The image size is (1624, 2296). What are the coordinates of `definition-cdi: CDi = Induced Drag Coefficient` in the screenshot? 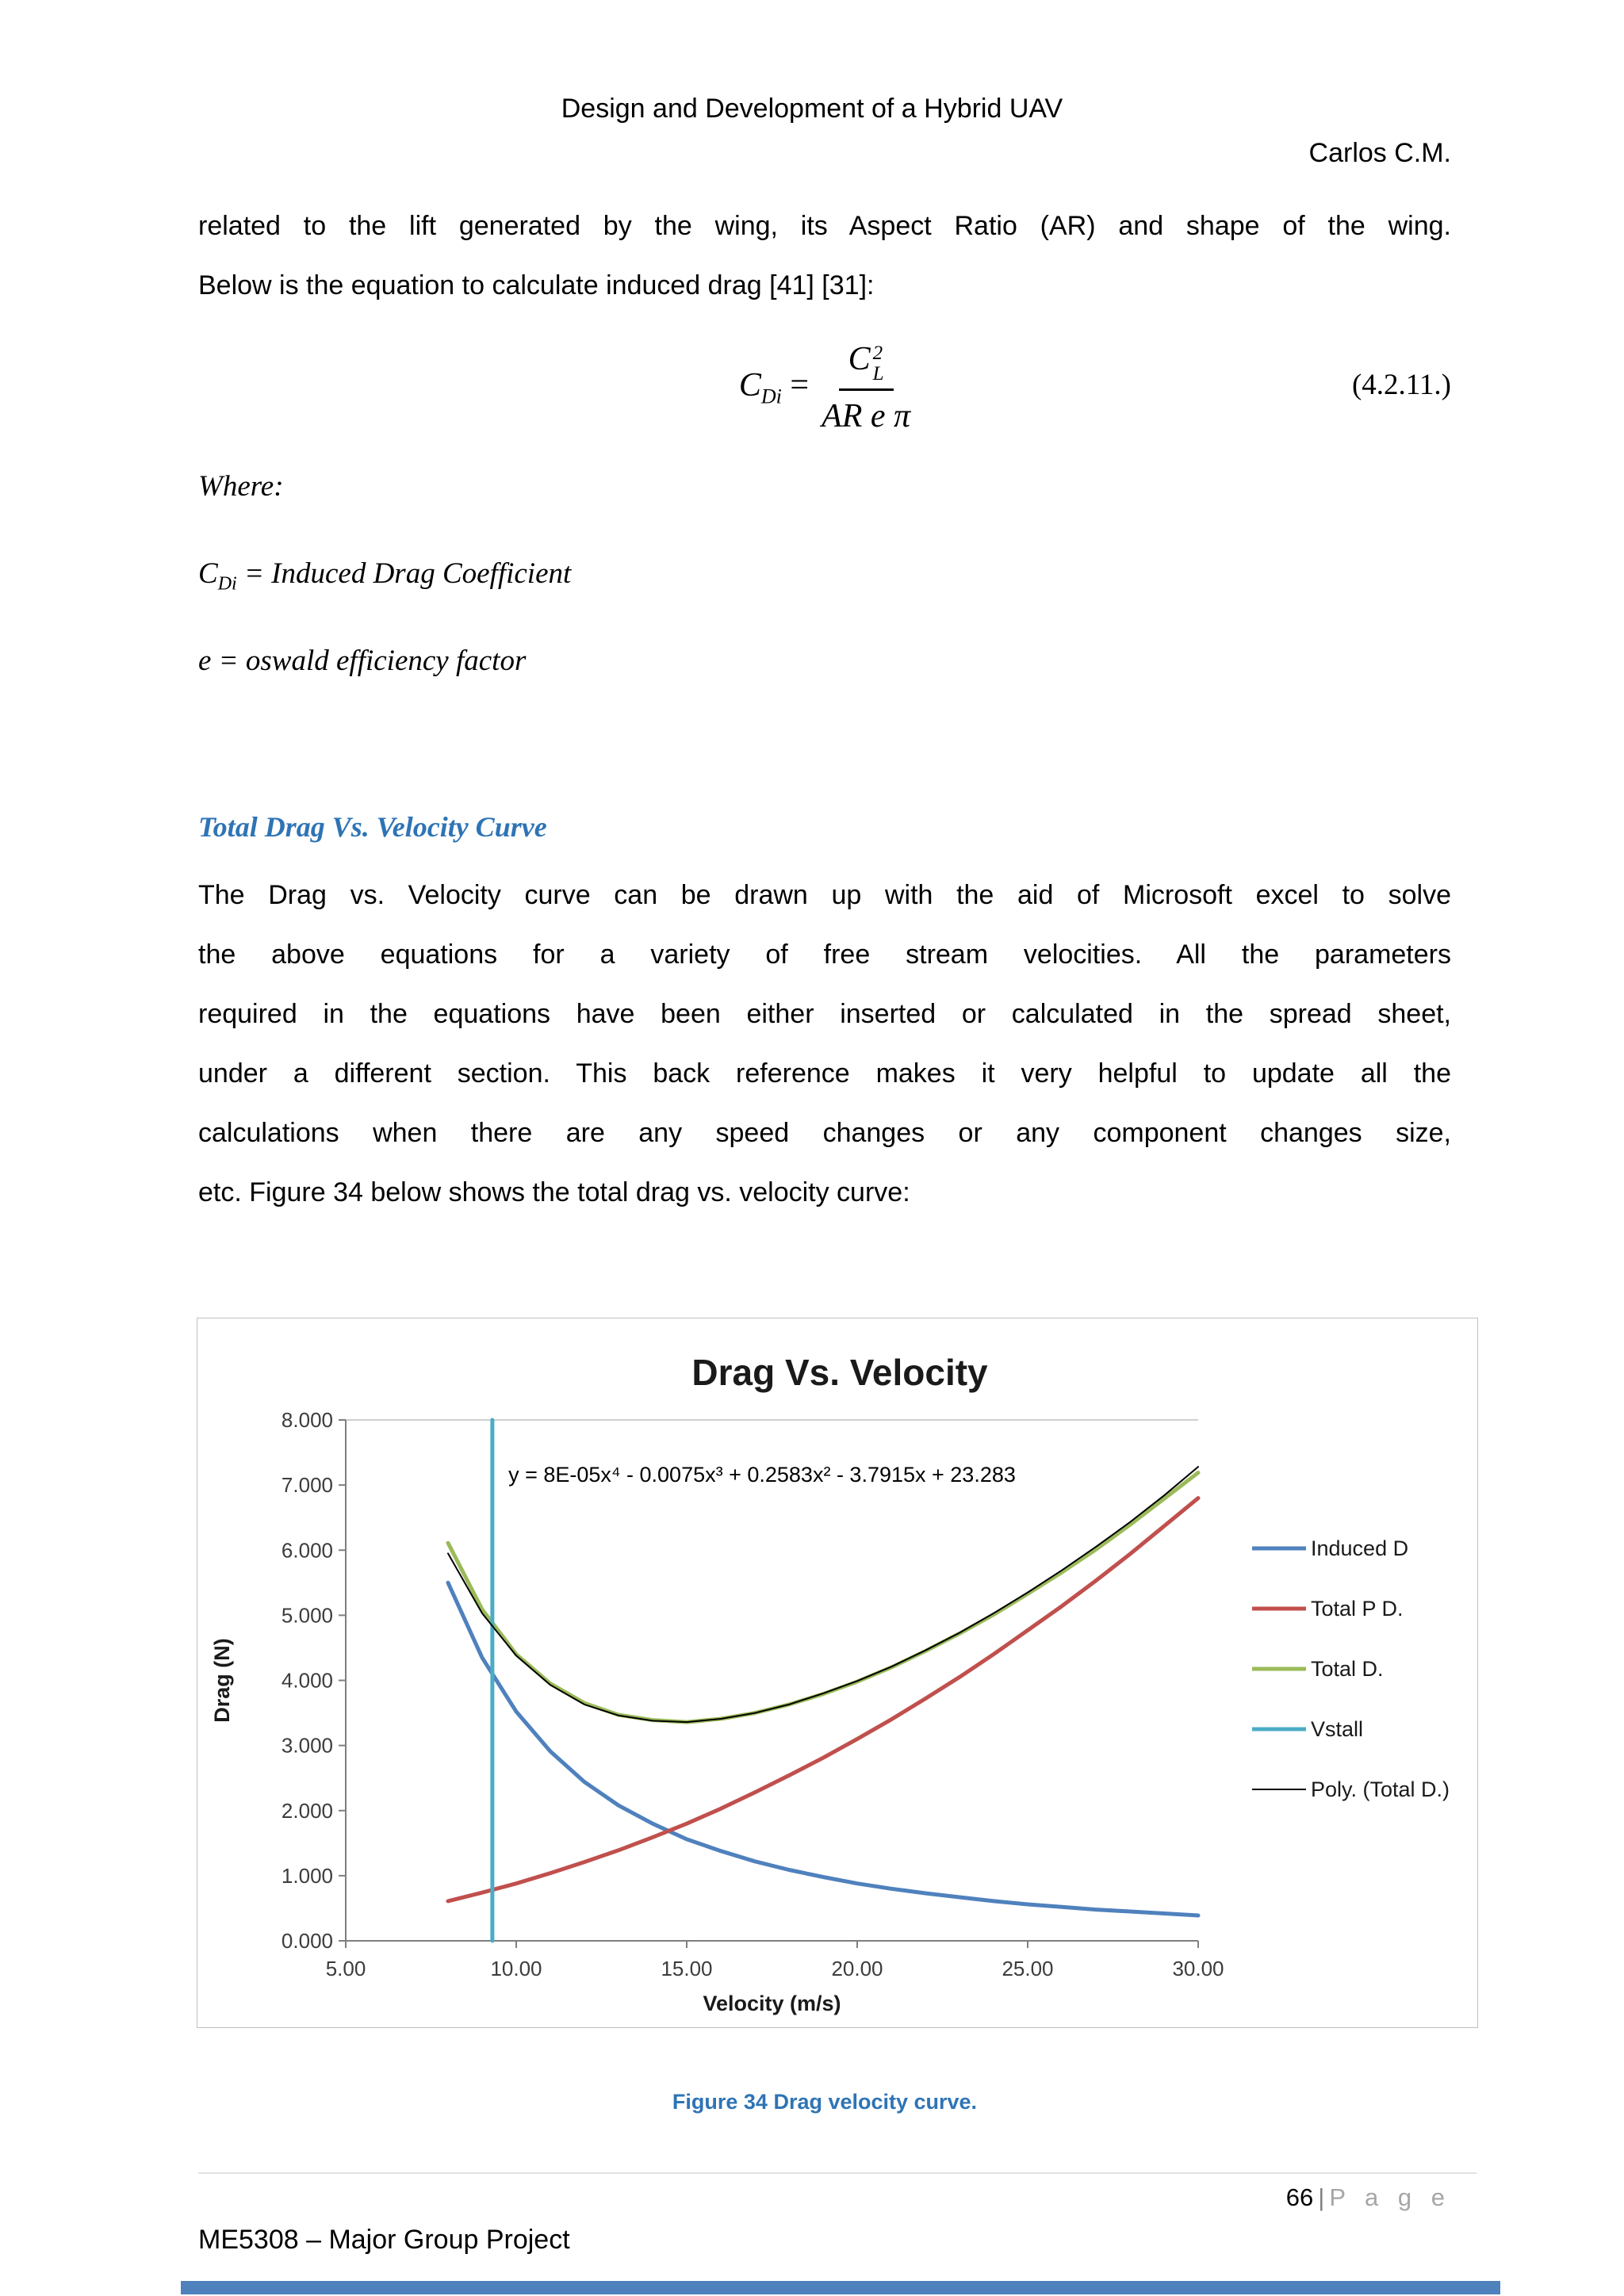 It's located at (385, 576).